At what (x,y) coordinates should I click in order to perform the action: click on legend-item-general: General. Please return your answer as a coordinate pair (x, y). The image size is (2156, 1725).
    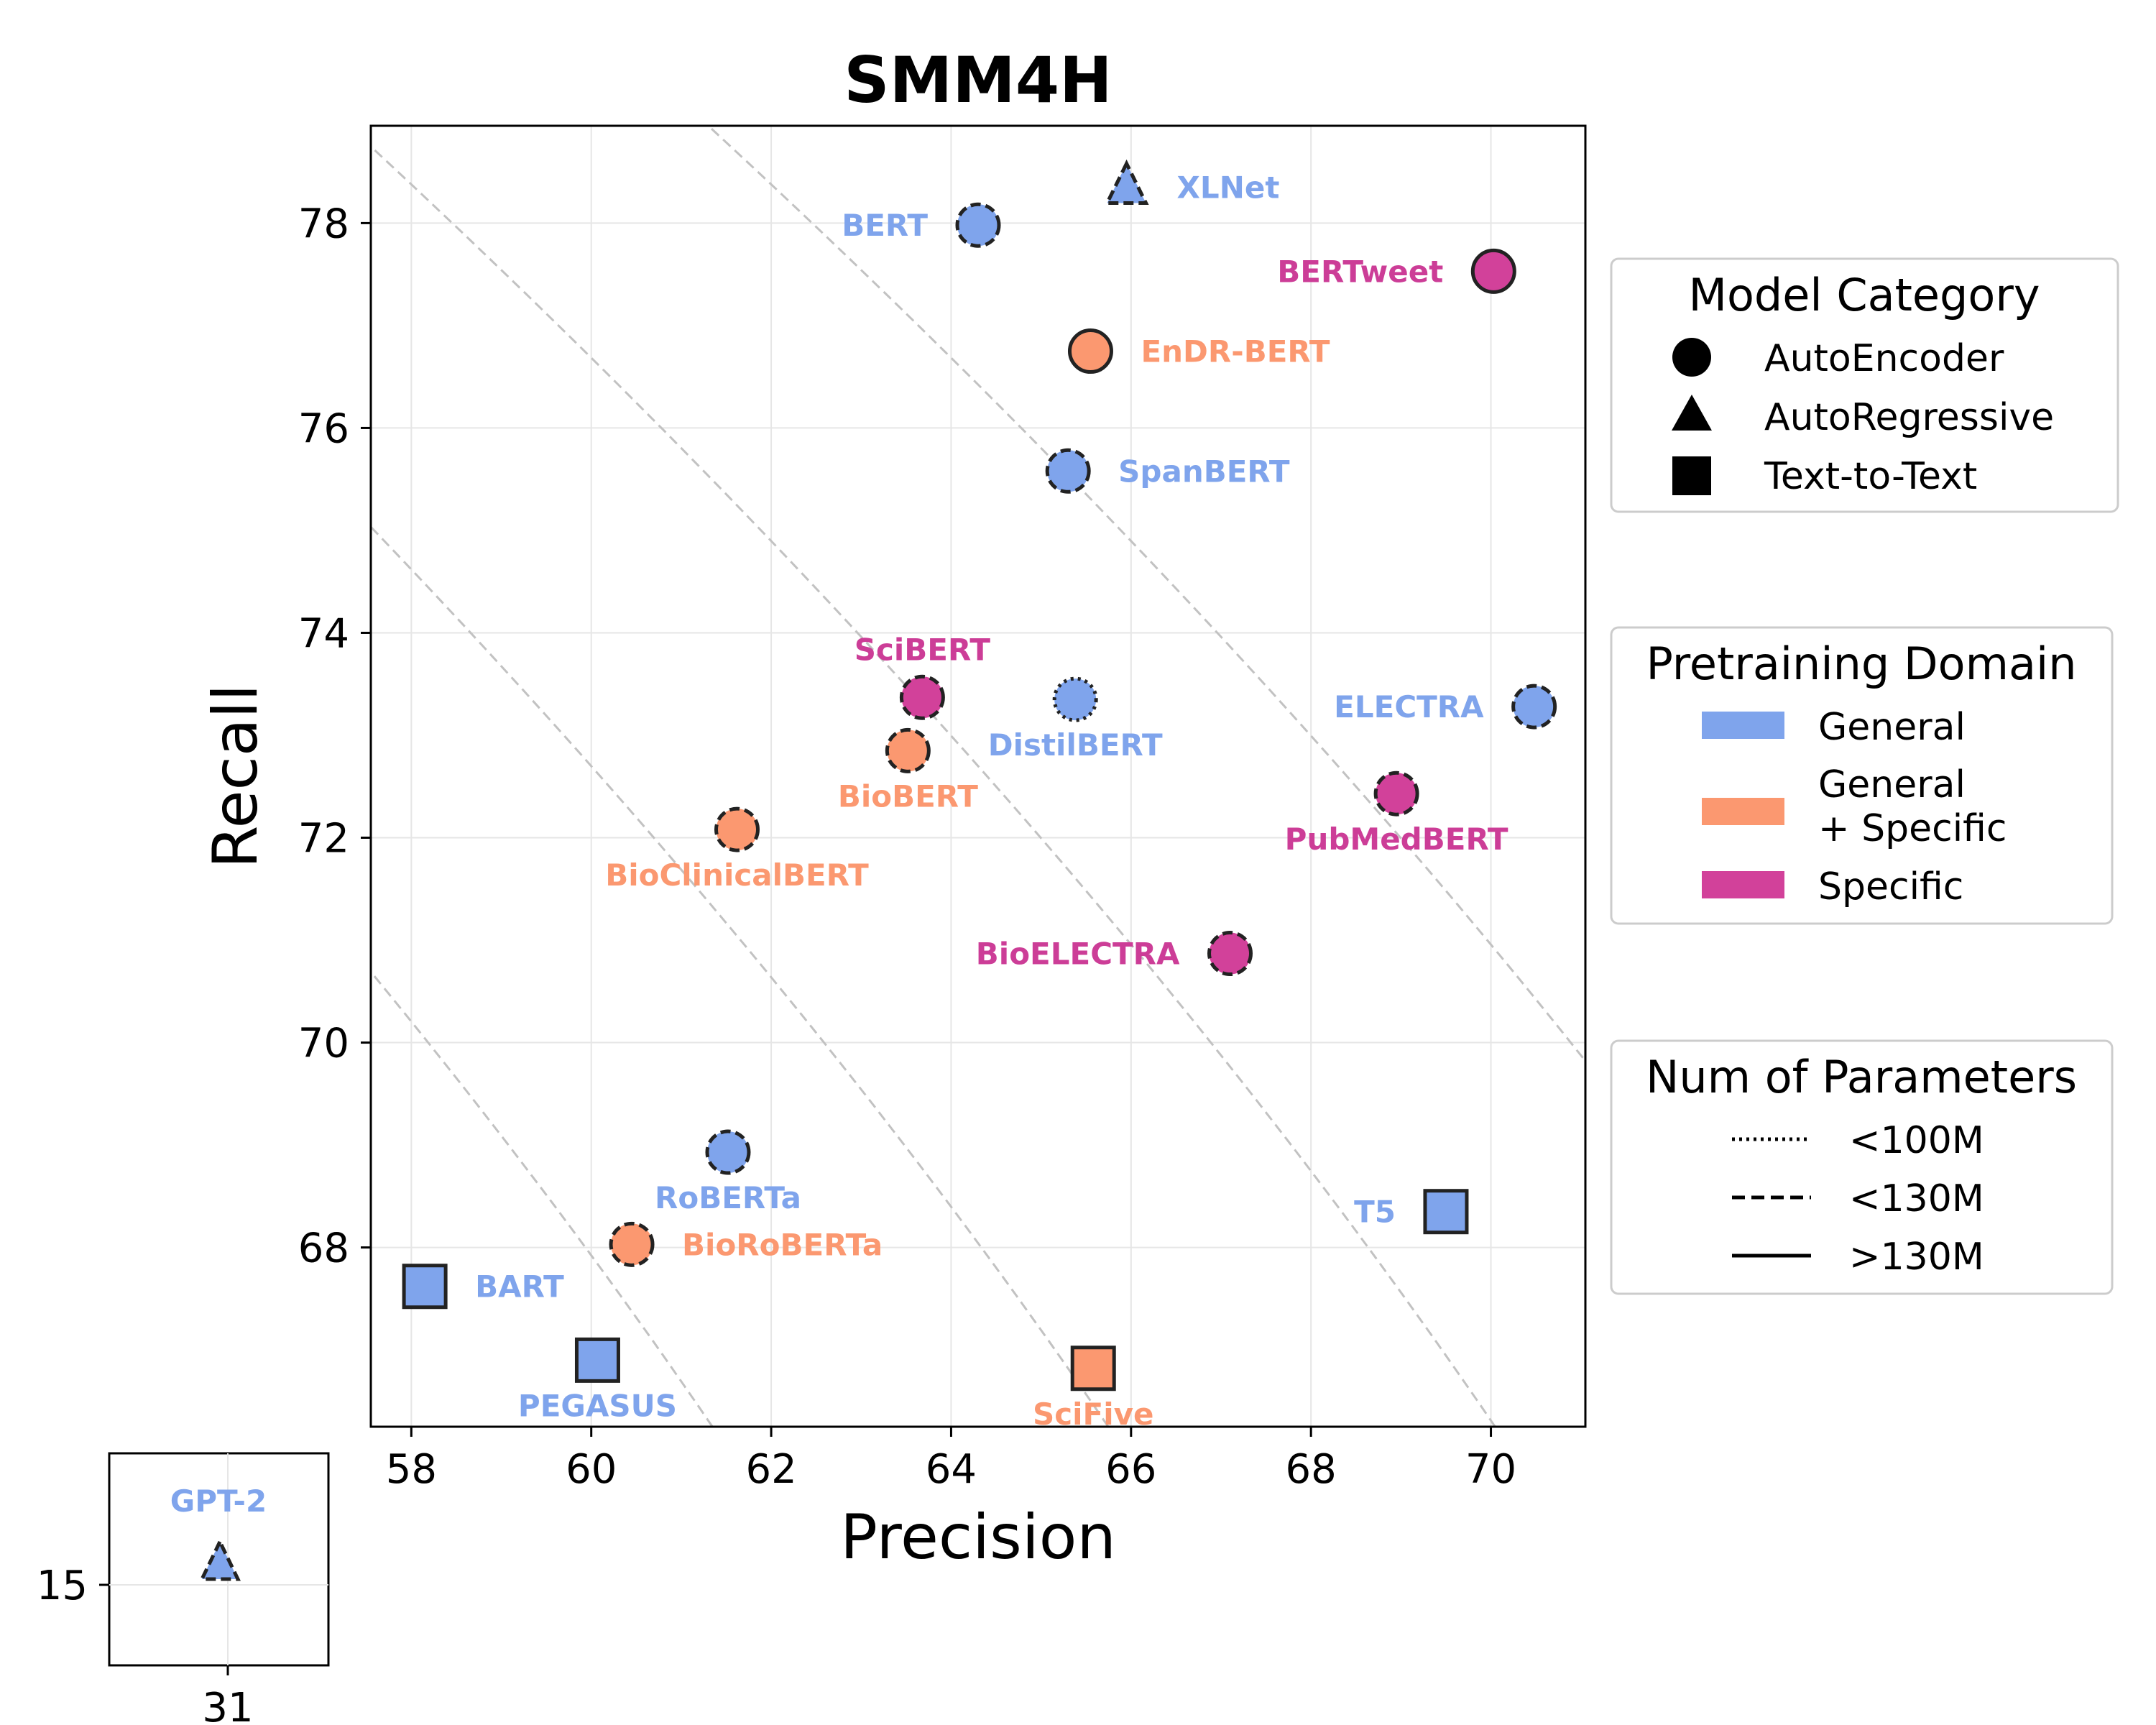
    Looking at the image, I should click on (1892, 727).